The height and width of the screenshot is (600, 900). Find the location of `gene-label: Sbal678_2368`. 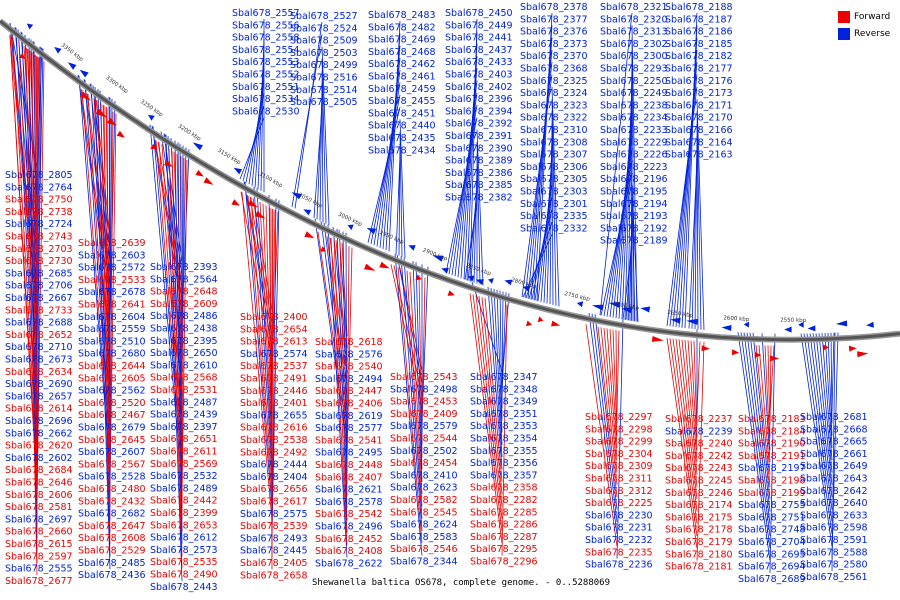

gene-label: Sbal678_2368 is located at coordinates (554, 69).